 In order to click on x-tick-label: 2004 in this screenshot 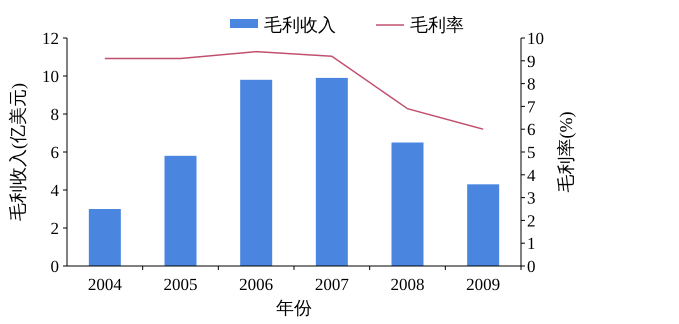, I will do `click(105, 284)`.